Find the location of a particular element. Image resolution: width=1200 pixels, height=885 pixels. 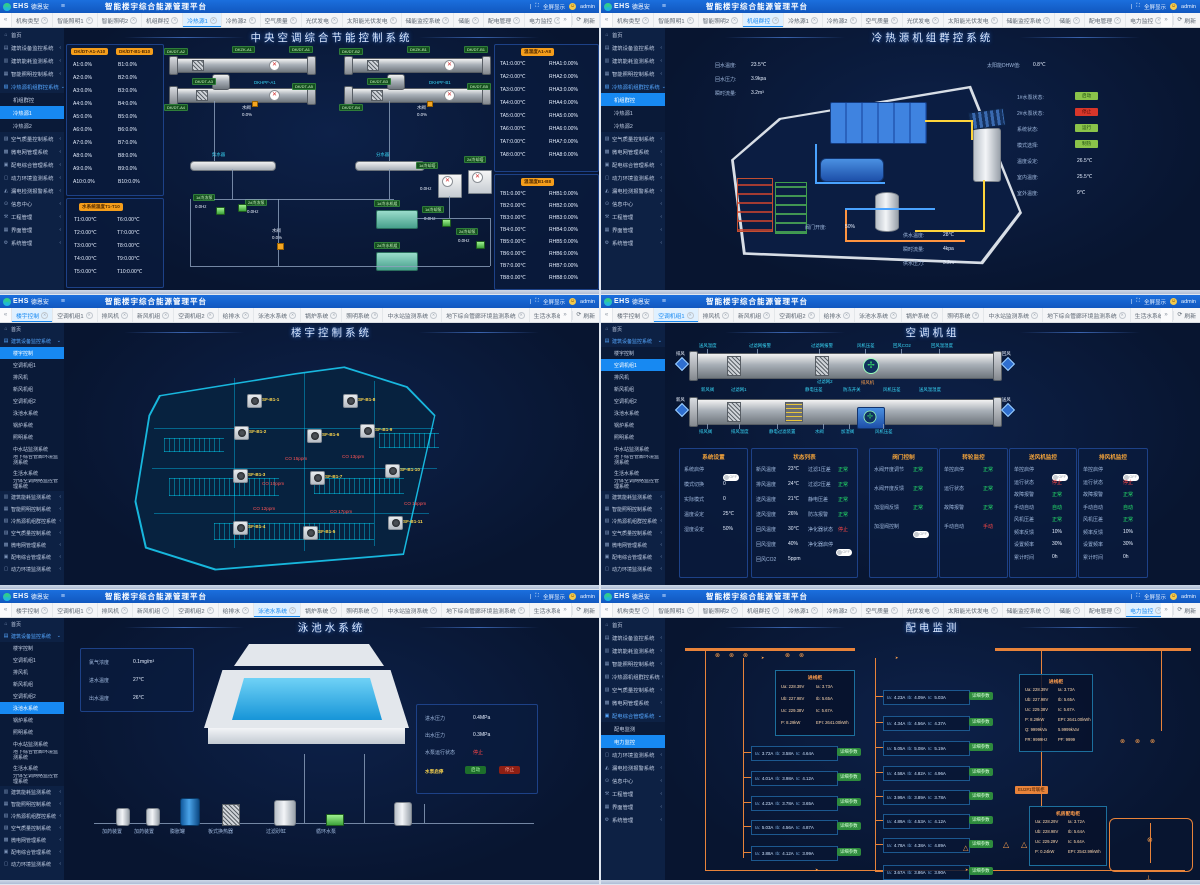

sidebar-item: 冷热源2 is located at coordinates (32, 125).